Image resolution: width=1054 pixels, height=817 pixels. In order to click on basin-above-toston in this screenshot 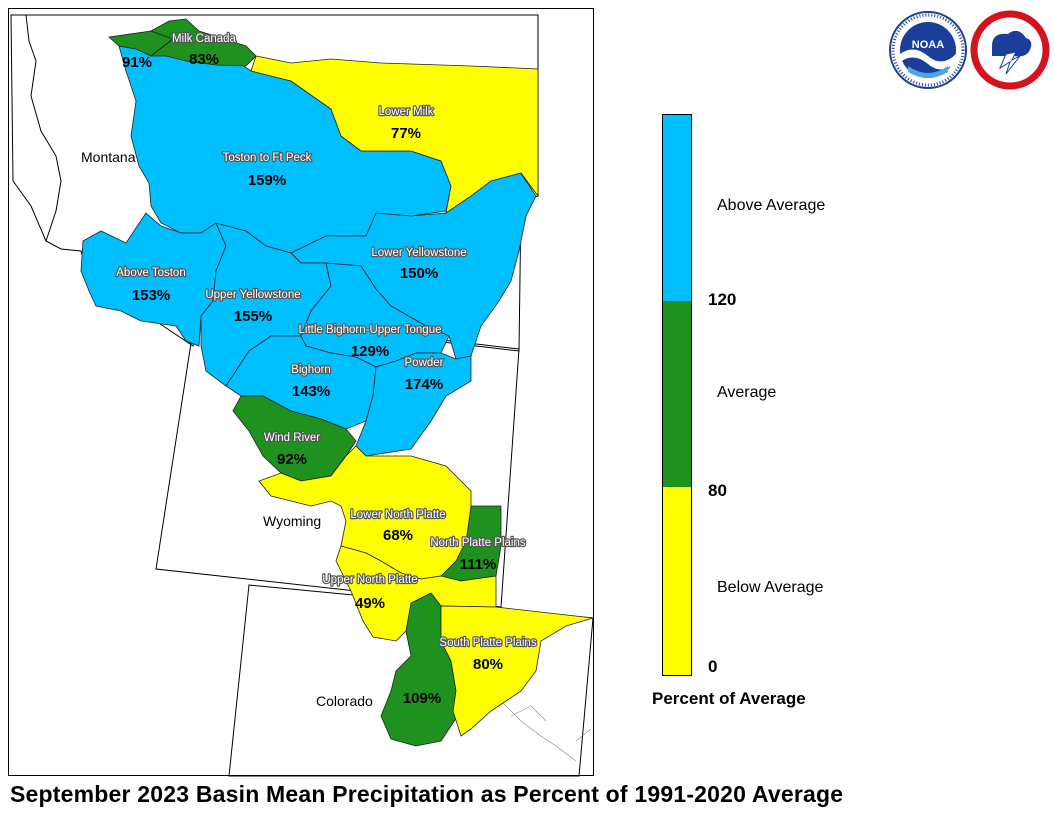, I will do `click(153, 279)`.